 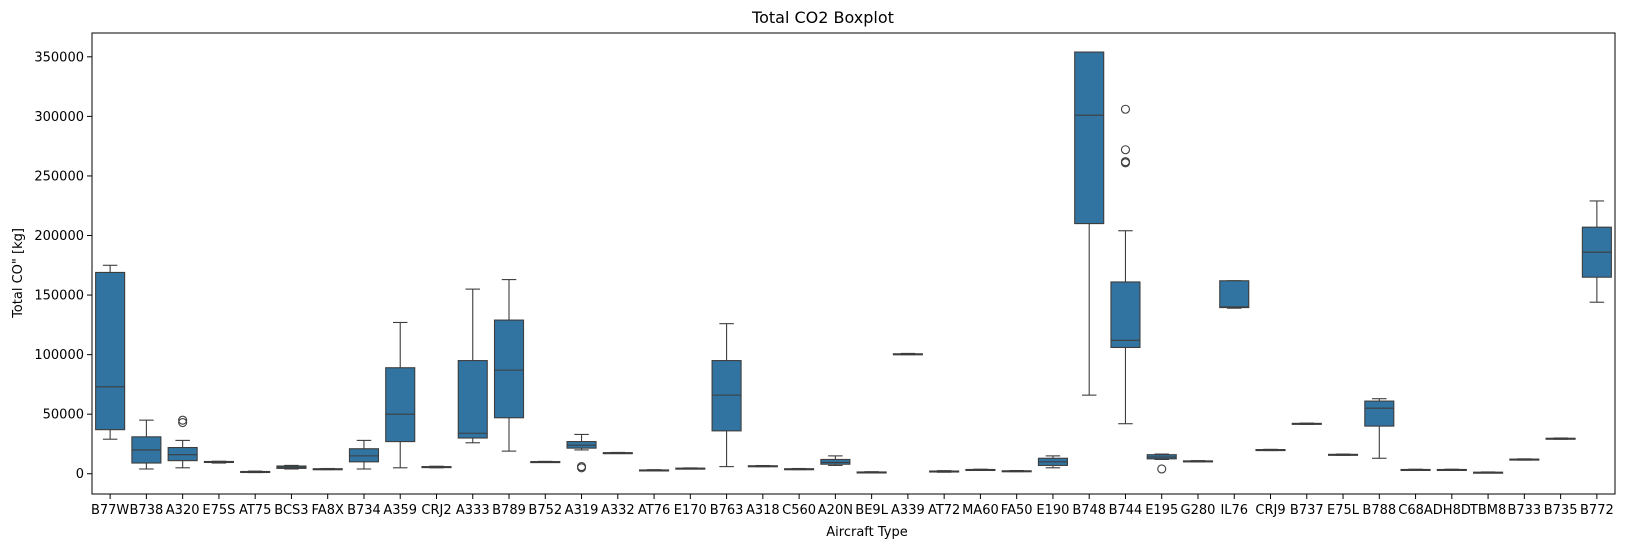 I want to click on box-a319, so click(x=581, y=453).